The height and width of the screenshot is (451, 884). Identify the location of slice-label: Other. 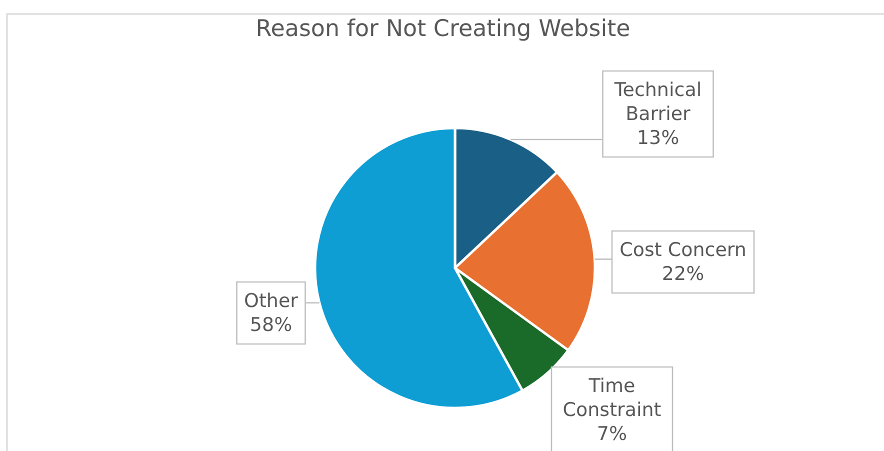
(271, 301).